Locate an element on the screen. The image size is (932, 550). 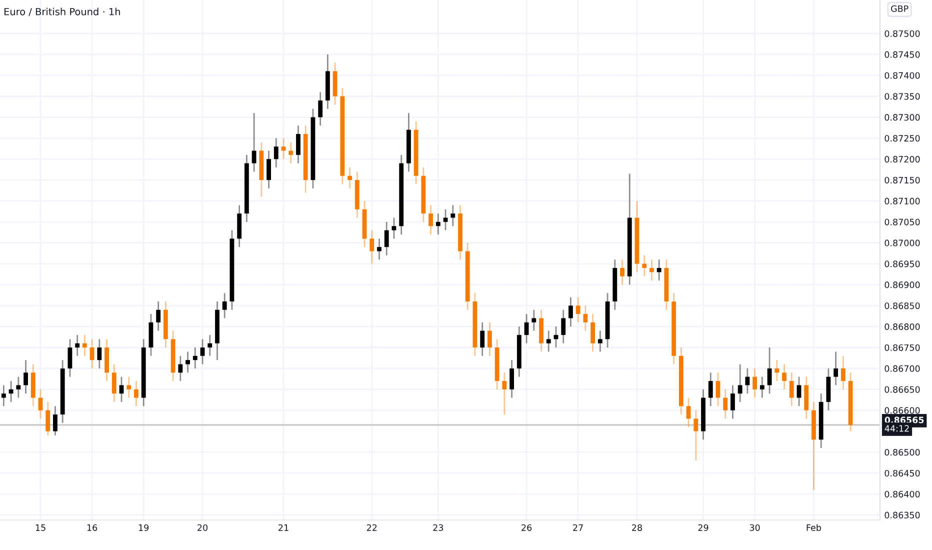
y-tick-label: 0.87150 is located at coordinates (902, 180).